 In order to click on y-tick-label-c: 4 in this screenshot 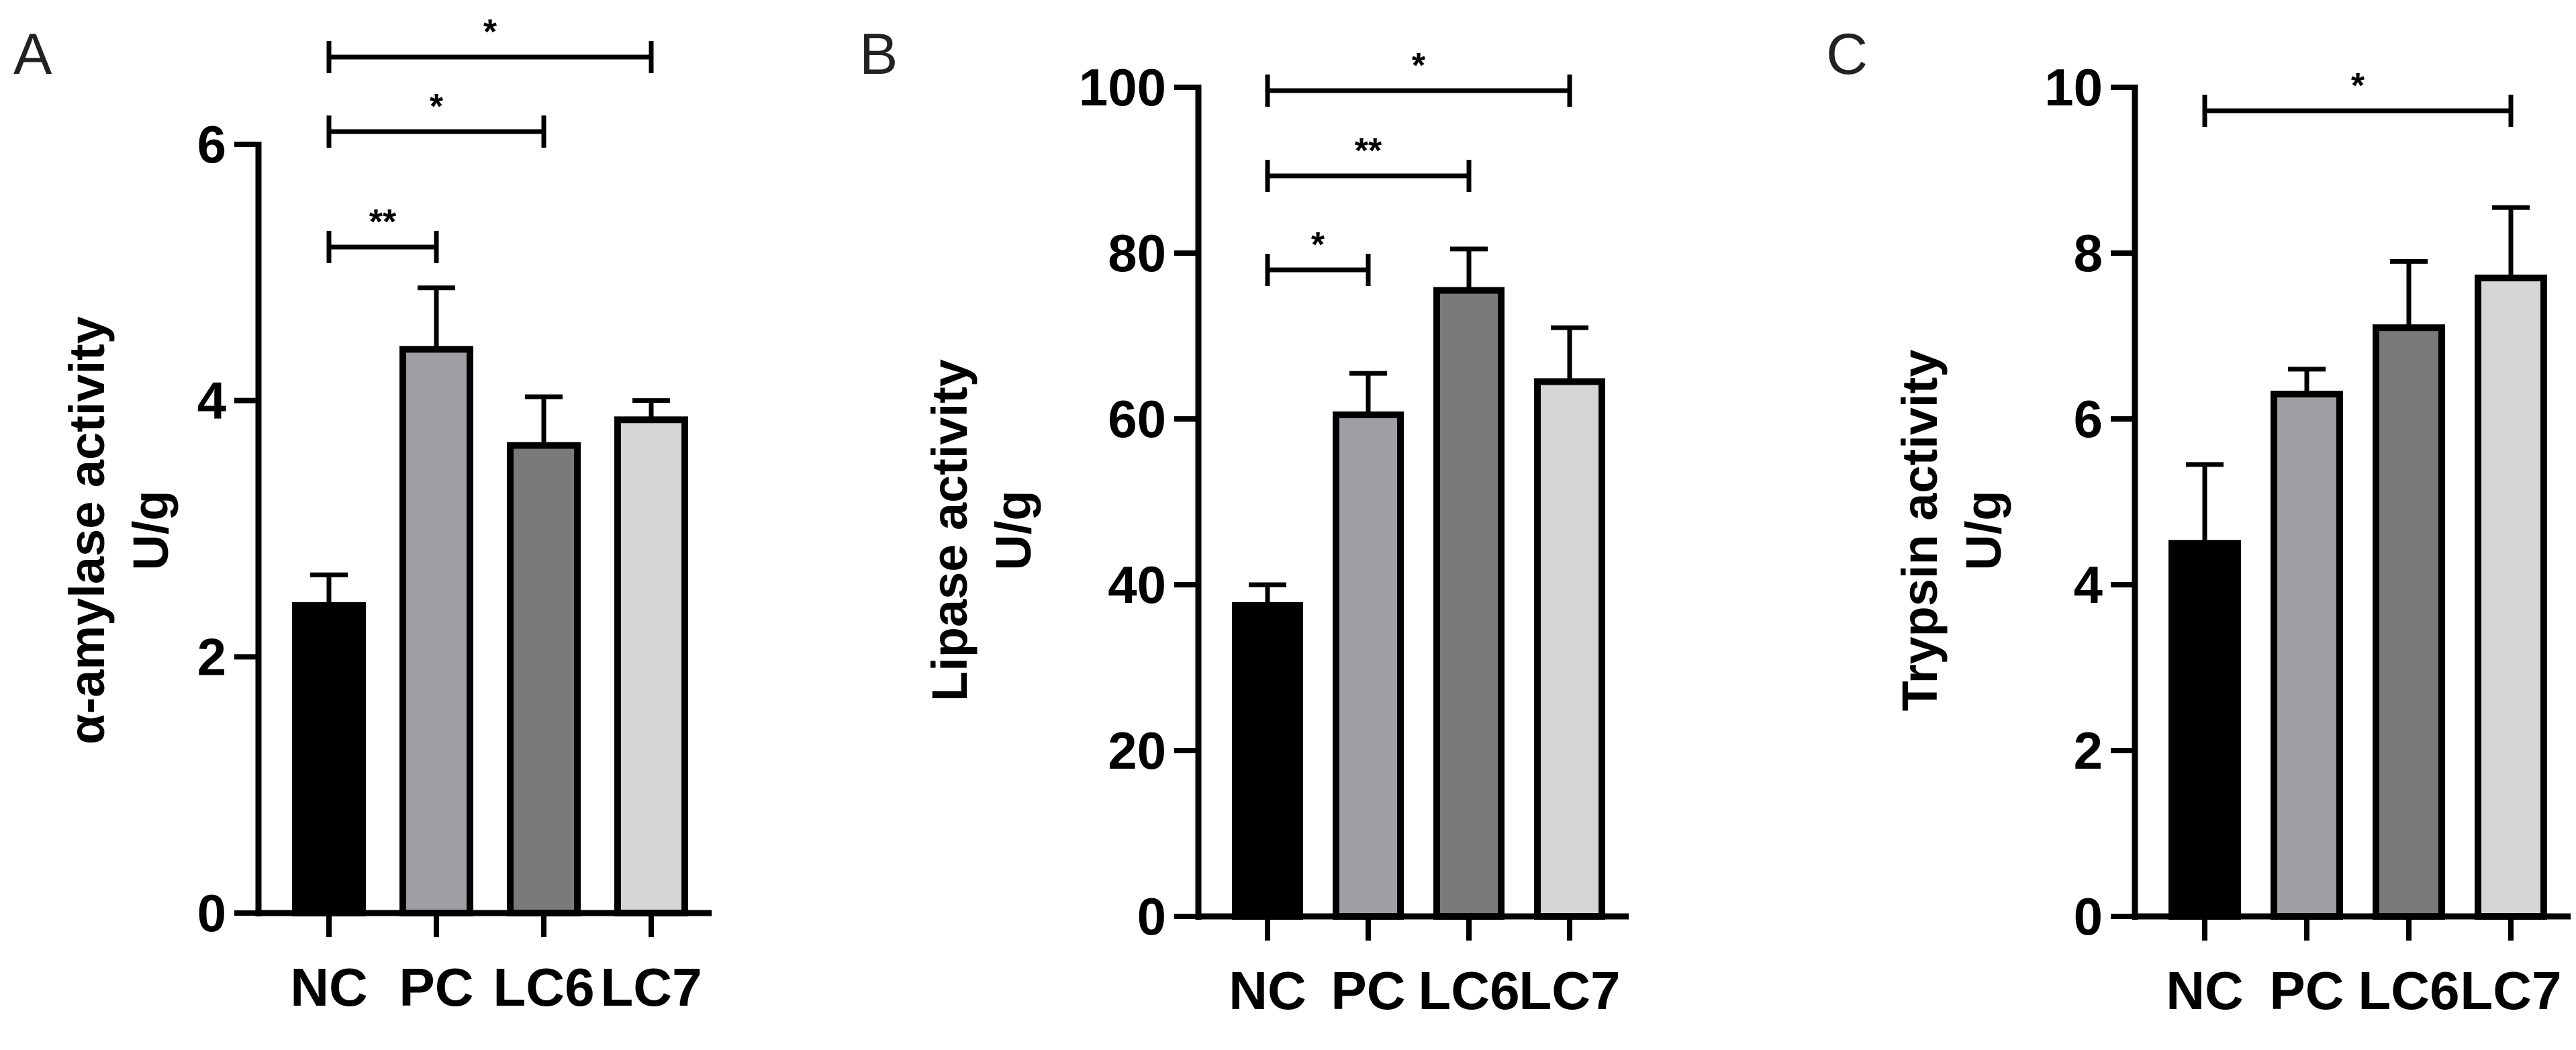, I will do `click(2088, 584)`.